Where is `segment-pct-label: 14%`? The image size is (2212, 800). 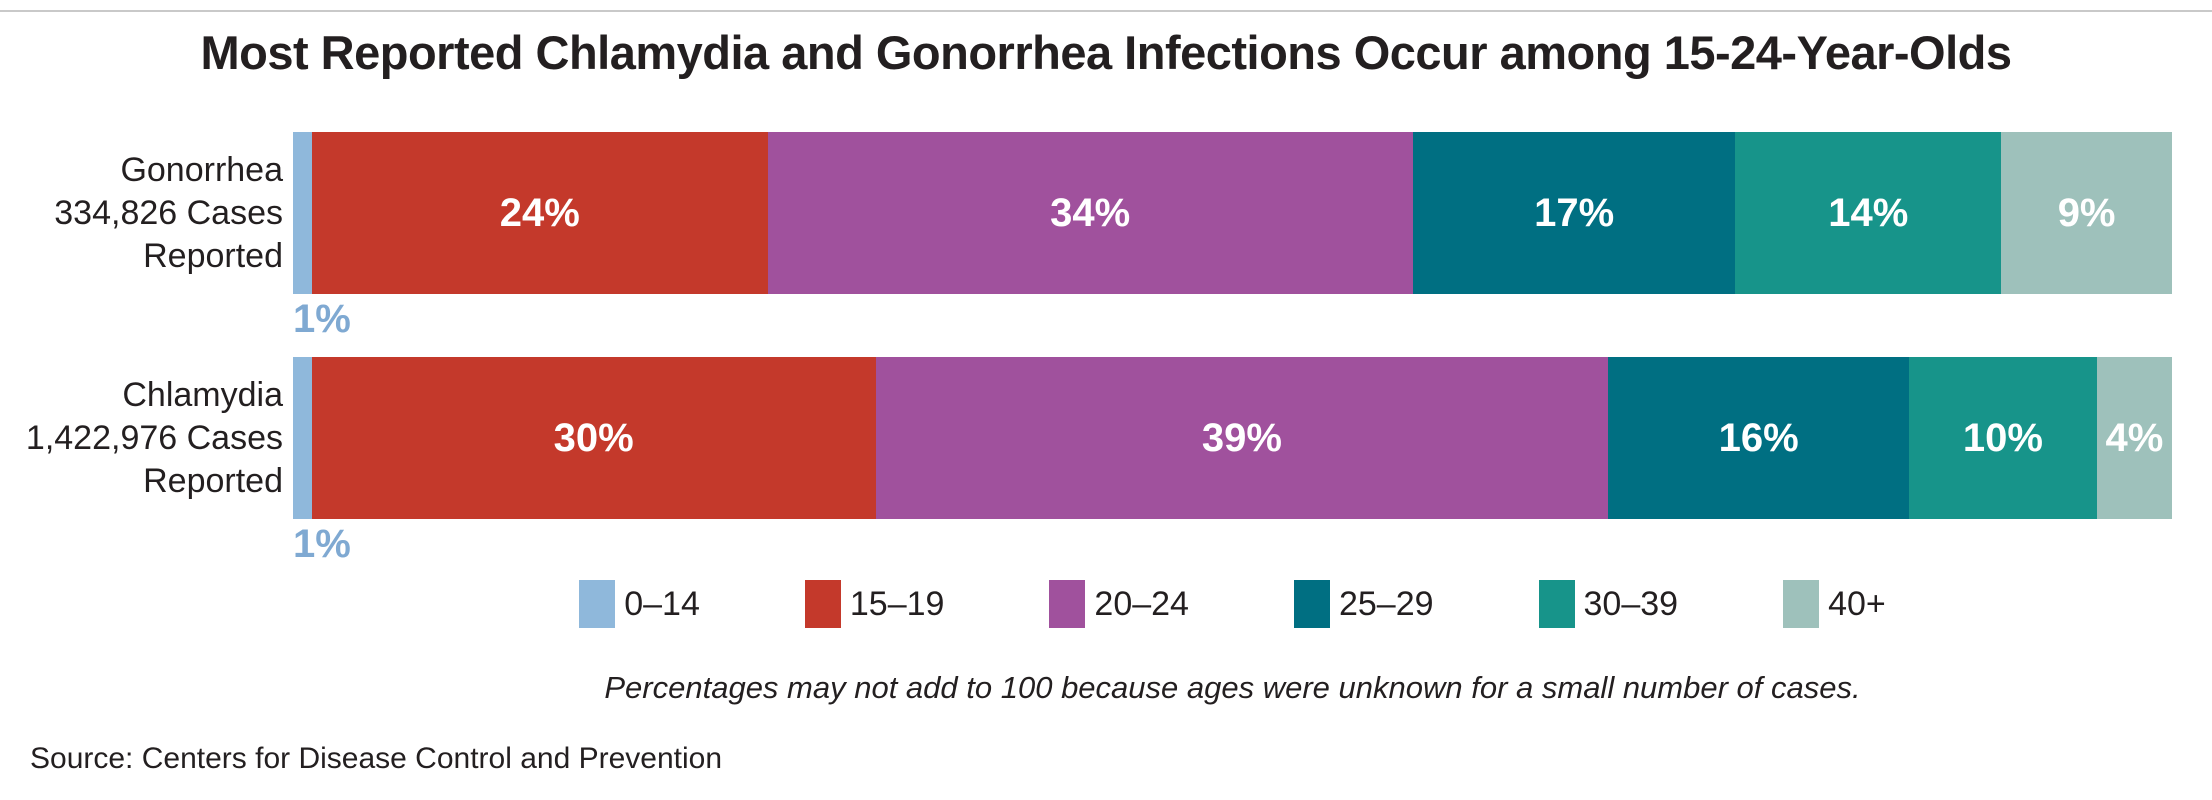 segment-pct-label: 14% is located at coordinates (1868, 212).